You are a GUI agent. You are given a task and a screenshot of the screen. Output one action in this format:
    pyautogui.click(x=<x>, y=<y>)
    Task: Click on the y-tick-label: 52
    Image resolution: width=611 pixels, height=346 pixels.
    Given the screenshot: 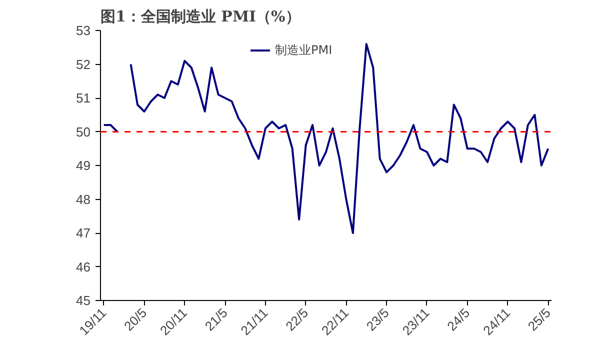 What is the action you would take?
    pyautogui.click(x=83, y=64)
    